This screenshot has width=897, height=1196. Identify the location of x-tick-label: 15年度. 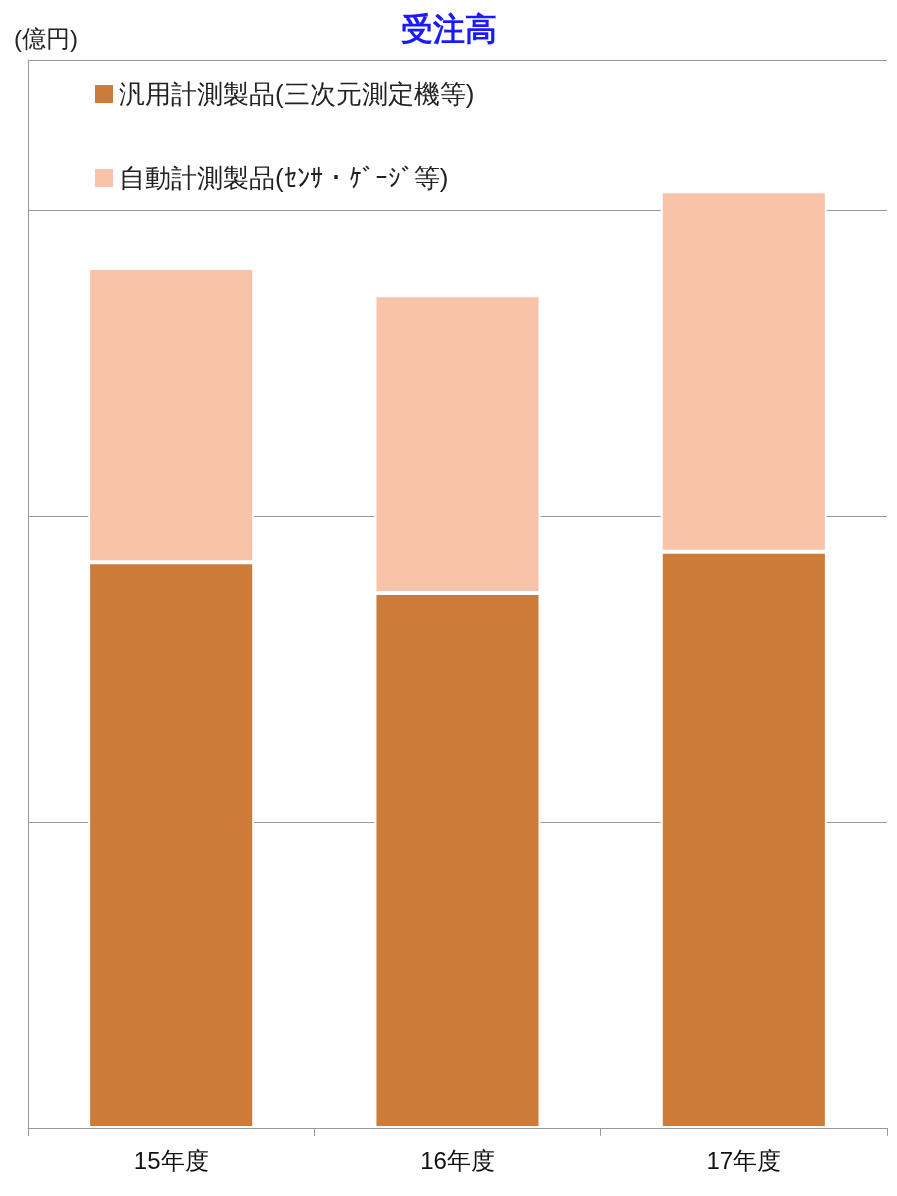
(171, 1160).